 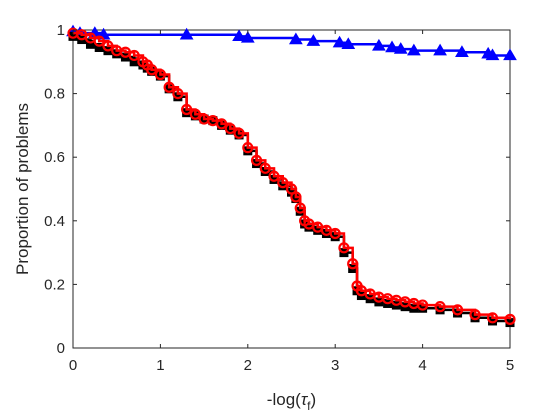 What do you see at coordinates (422, 365) in the screenshot?
I see `x-tick-label: 4` at bounding box center [422, 365].